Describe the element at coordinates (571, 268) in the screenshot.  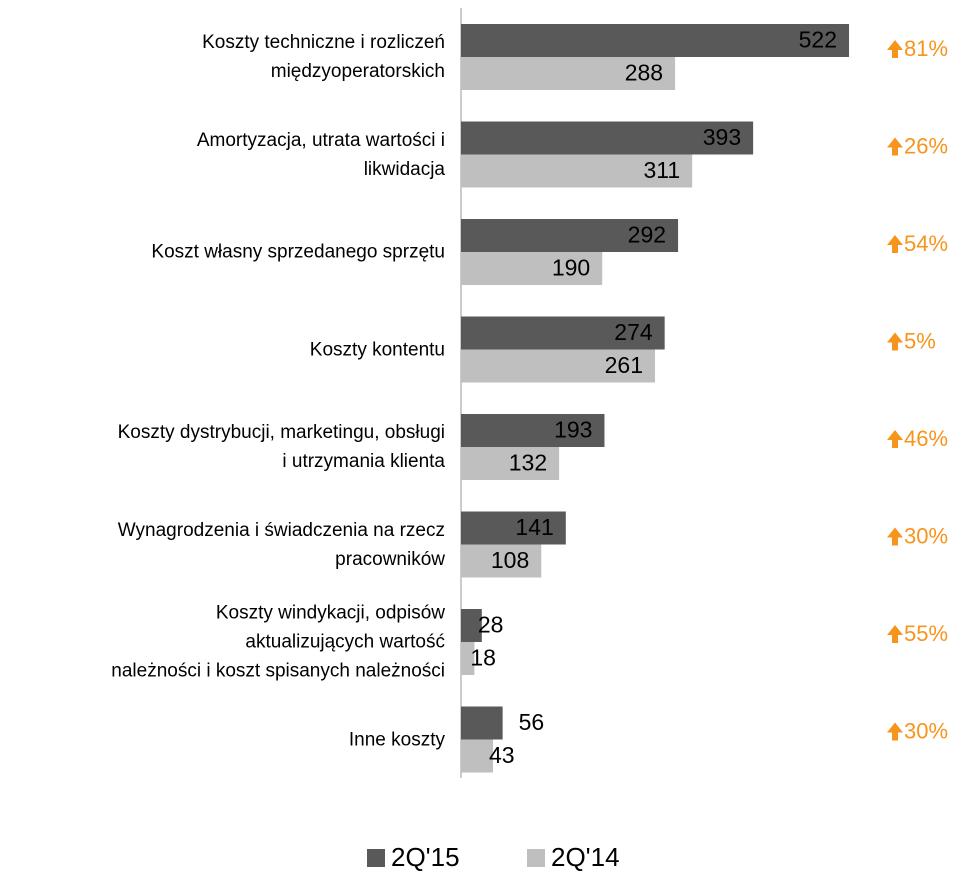
I see `value-label: 190` at that location.